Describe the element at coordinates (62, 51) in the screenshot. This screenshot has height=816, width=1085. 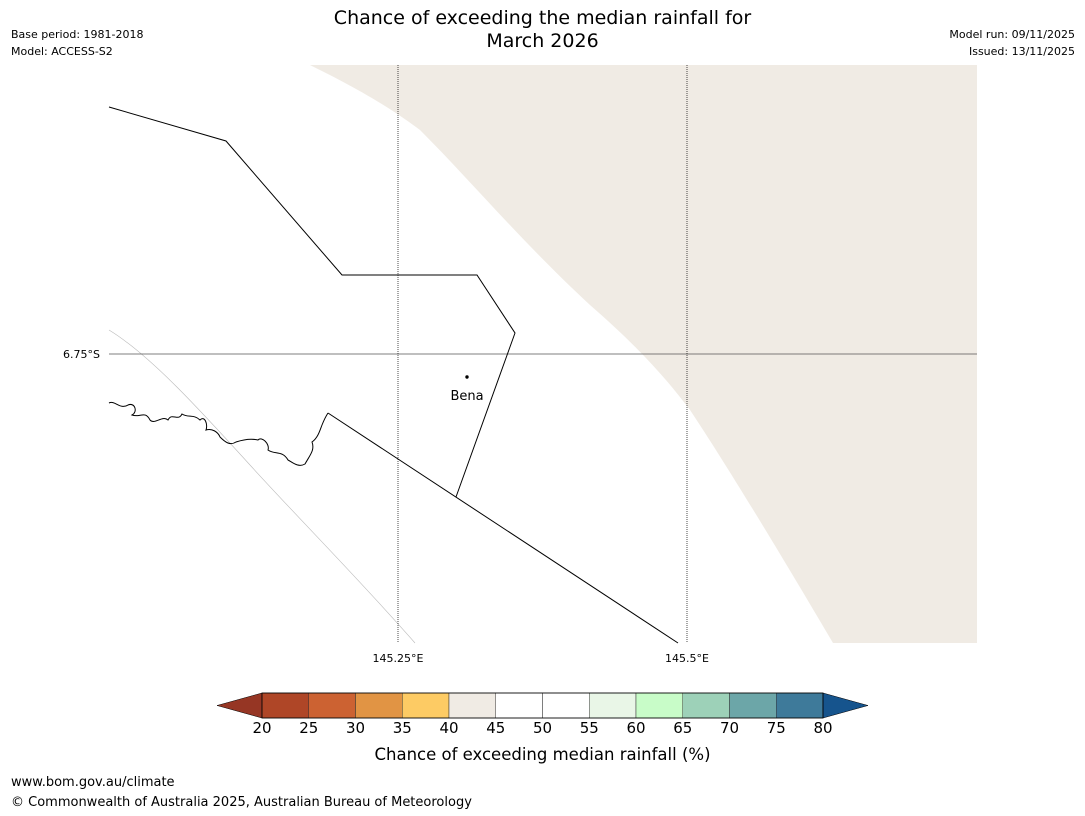
I see `model-text: Model: ACCESS-S2` at that location.